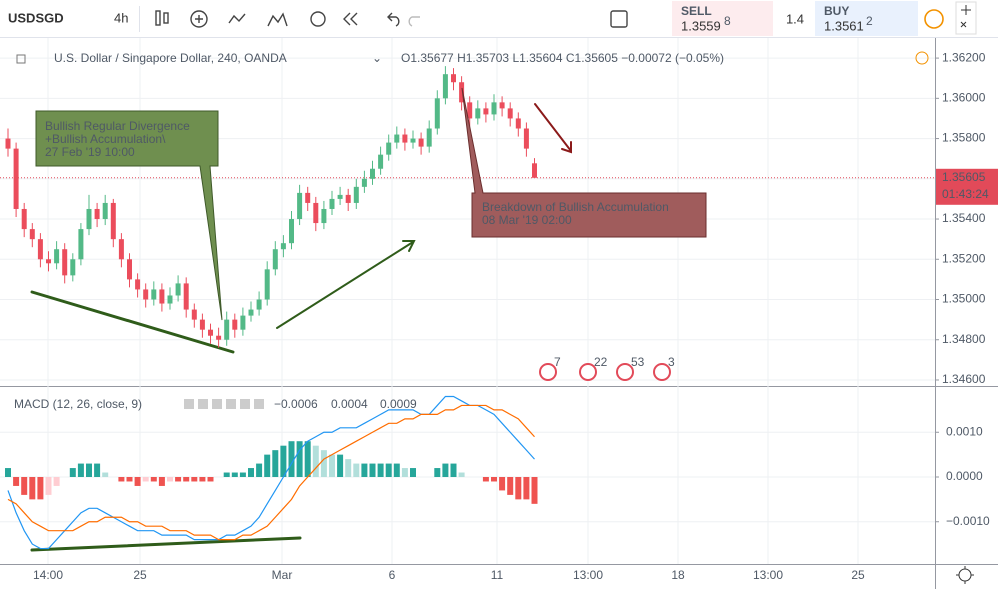  What do you see at coordinates (672, 58) in the screenshot?
I see `legend-change: −0.00072 (−0.05%)` at bounding box center [672, 58].